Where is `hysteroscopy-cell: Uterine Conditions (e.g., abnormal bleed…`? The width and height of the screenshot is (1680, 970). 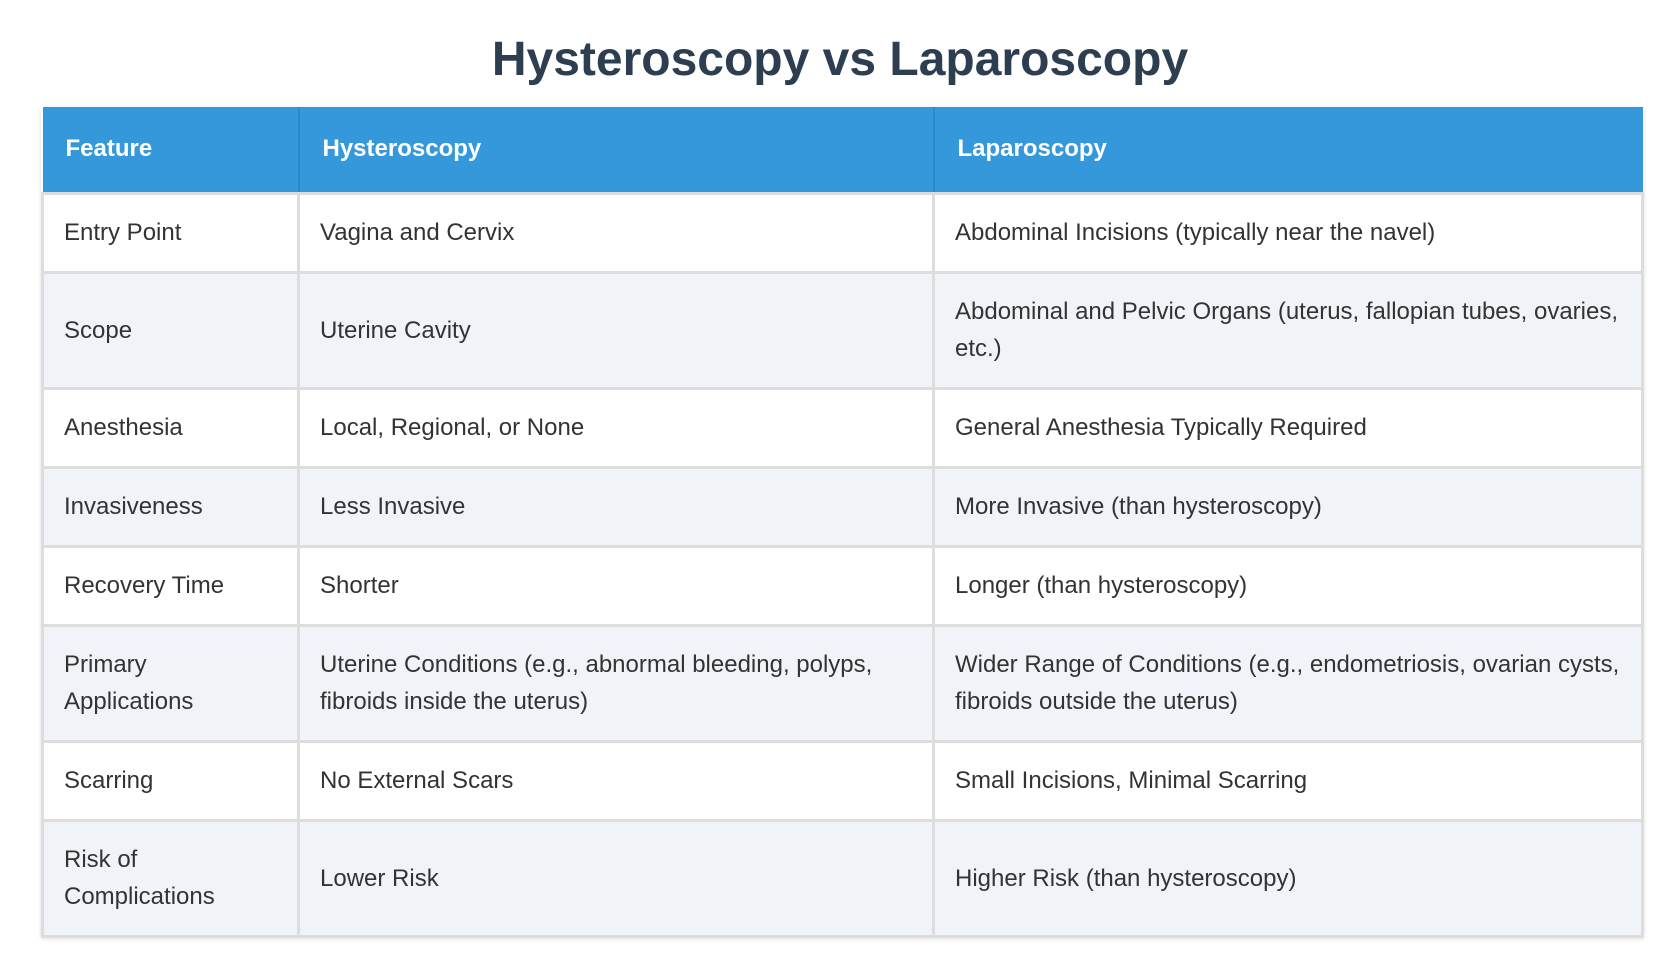 hysteroscopy-cell: Uterine Conditions (e.g., abnormal bleed… is located at coordinates (616, 683).